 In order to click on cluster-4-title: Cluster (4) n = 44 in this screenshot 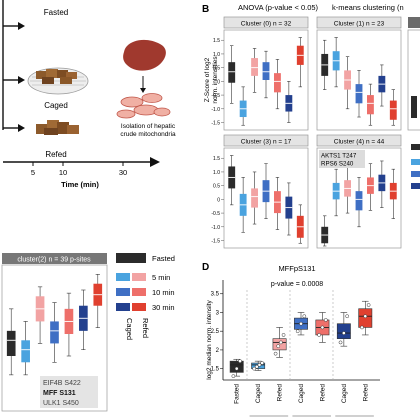, I will do `click(359, 142)`.